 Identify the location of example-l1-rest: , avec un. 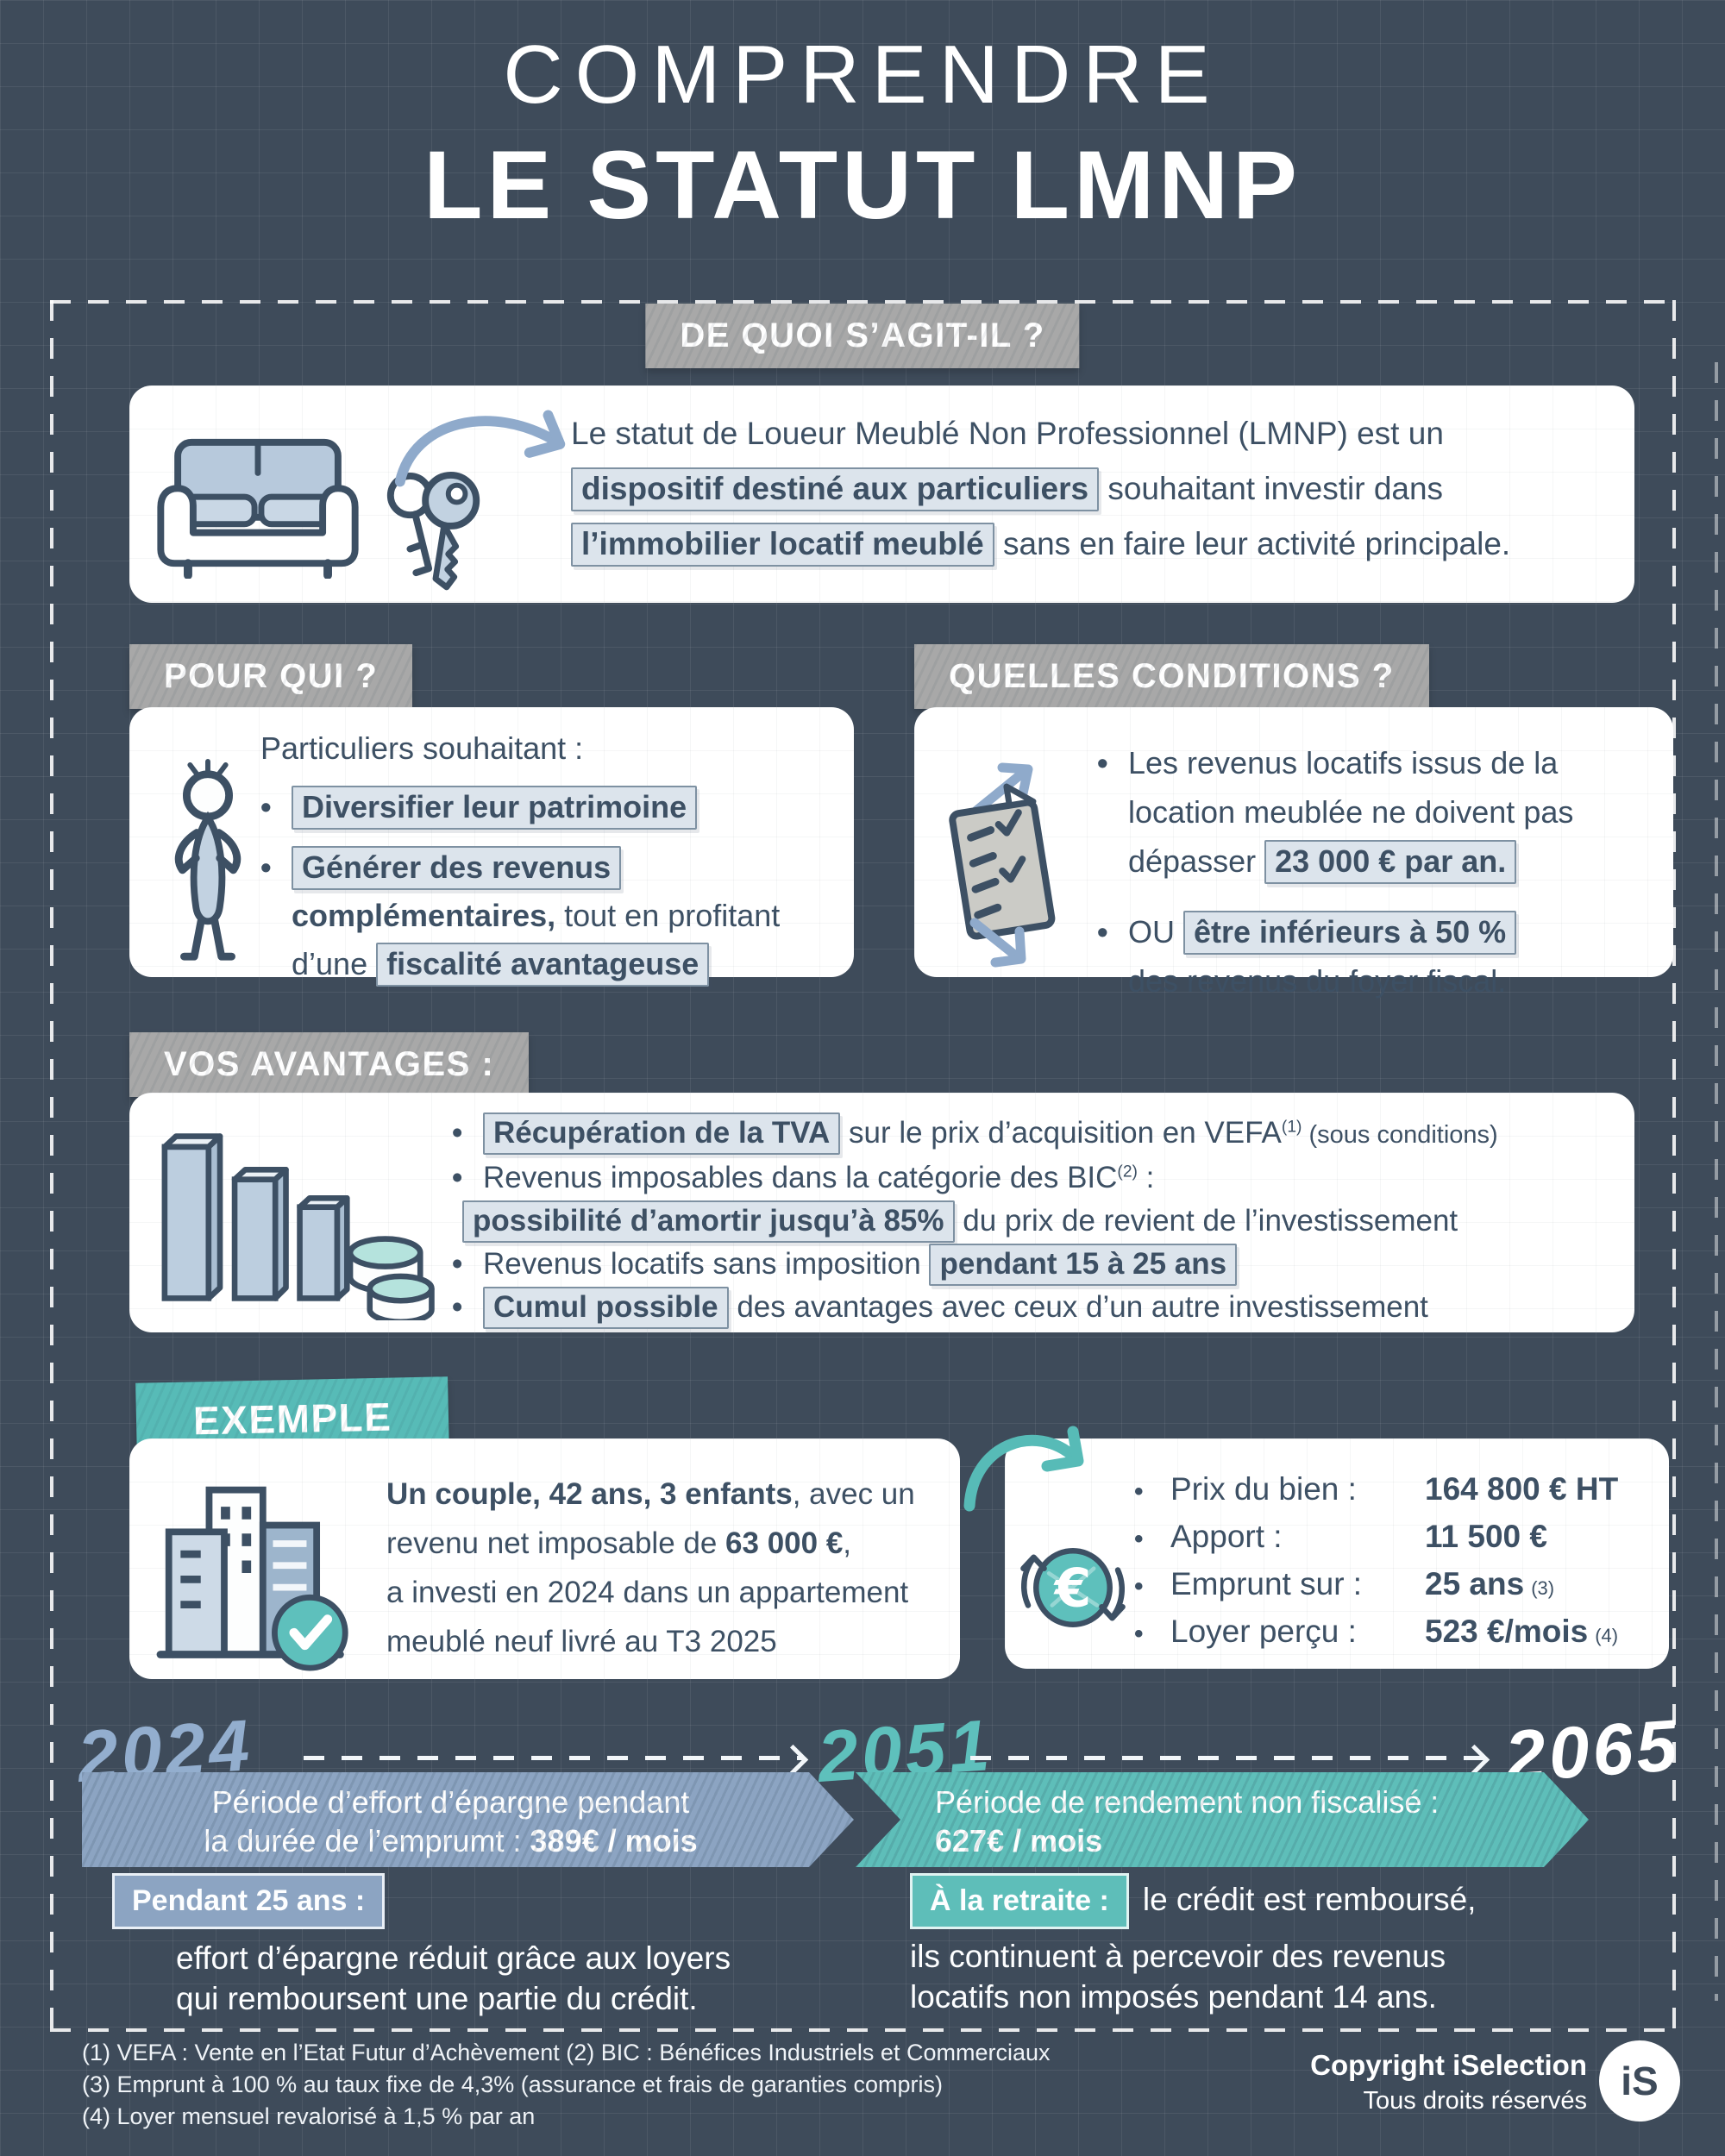
(854, 1494).